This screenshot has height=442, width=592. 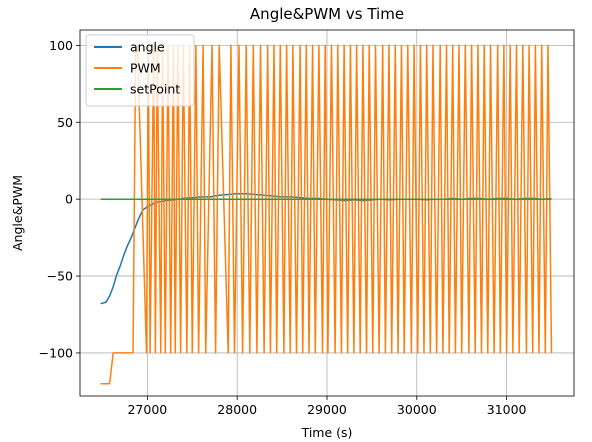 What do you see at coordinates (327, 14) in the screenshot?
I see `chart-title: Angle&PWM vs Time` at bounding box center [327, 14].